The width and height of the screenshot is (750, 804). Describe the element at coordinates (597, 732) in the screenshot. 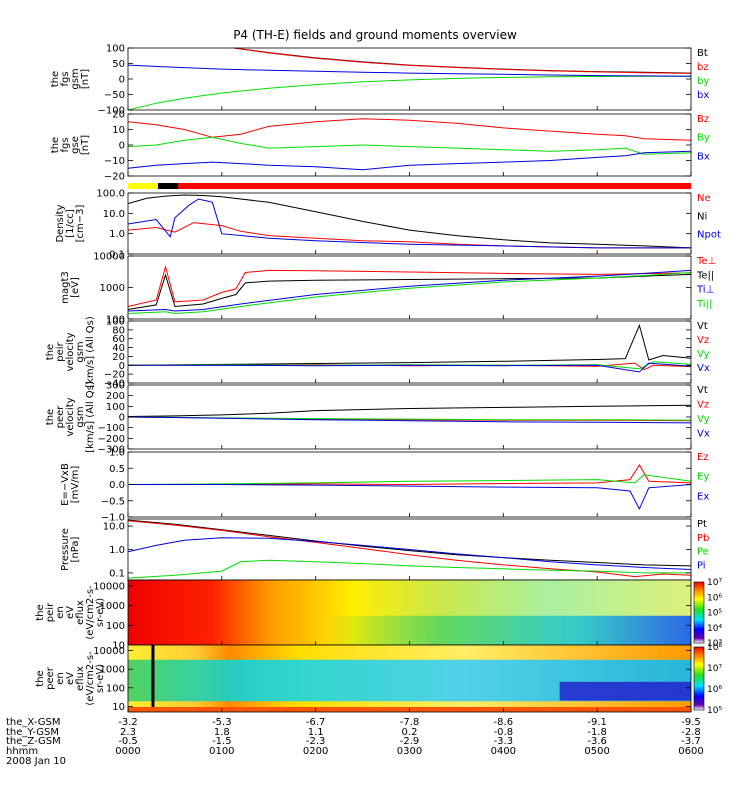

I see `footer-value: -1.8` at that location.